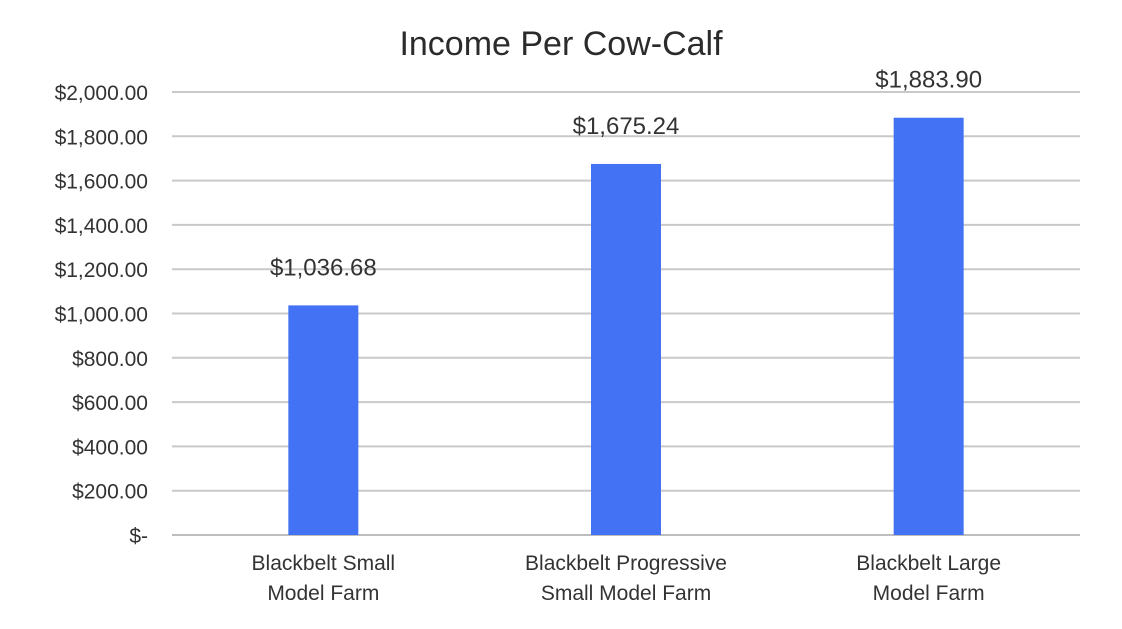  What do you see at coordinates (101, 93) in the screenshot?
I see `y-tick-label: $2,000.00` at bounding box center [101, 93].